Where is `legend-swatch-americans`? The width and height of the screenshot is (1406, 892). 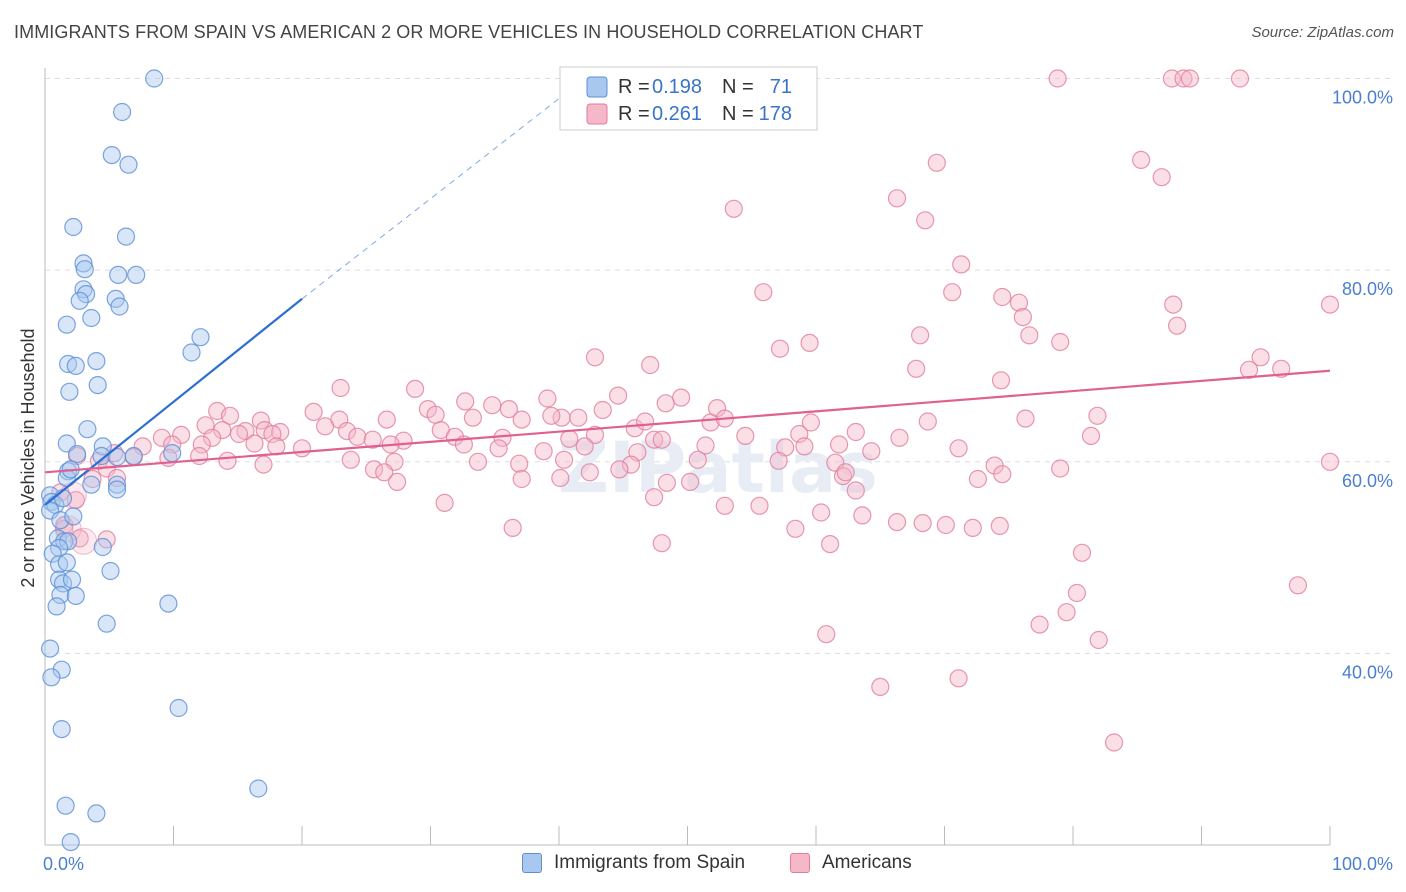
legend-swatch-americans is located at coordinates (800, 863).